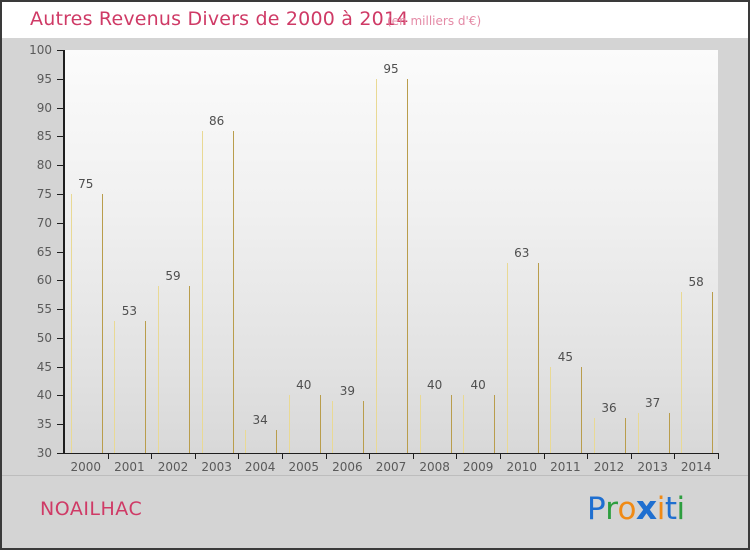 The image size is (750, 550). Describe the element at coordinates (216, 120) in the screenshot. I see `bar-value-label: 86` at that location.